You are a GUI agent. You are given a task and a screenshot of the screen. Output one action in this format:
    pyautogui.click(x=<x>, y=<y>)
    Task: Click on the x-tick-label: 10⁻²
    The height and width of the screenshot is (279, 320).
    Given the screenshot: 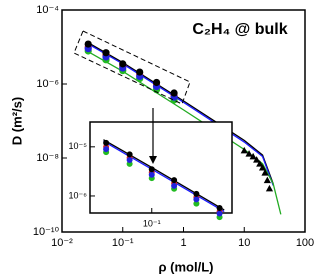 What is the action you would take?
    pyautogui.click(x=62, y=243)
    